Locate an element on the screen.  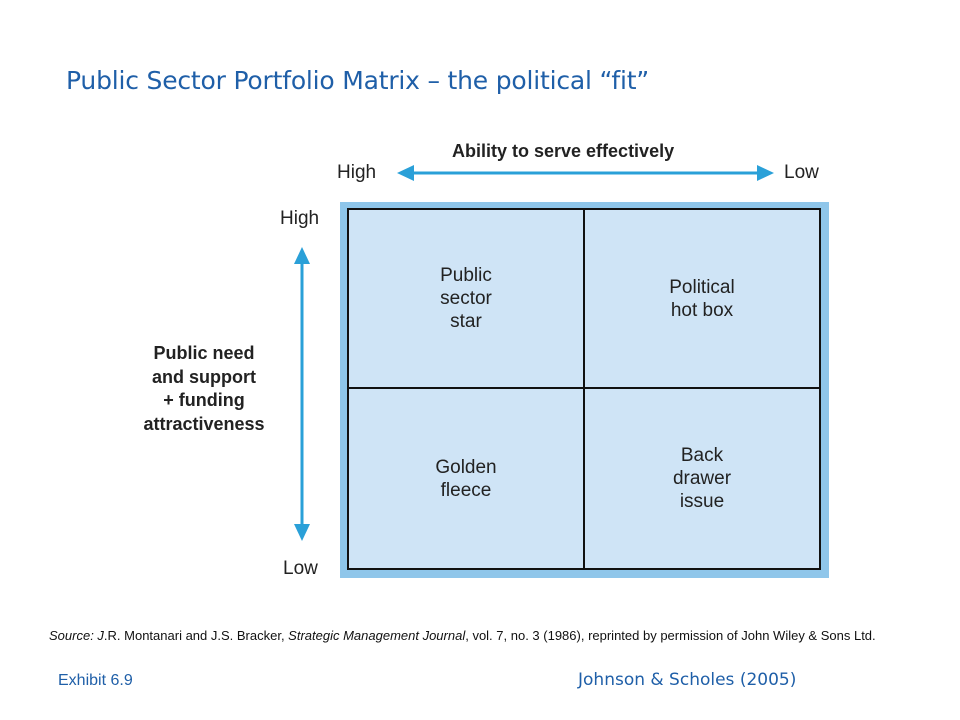
matrix-vertical-divider is located at coordinates (584, 389).